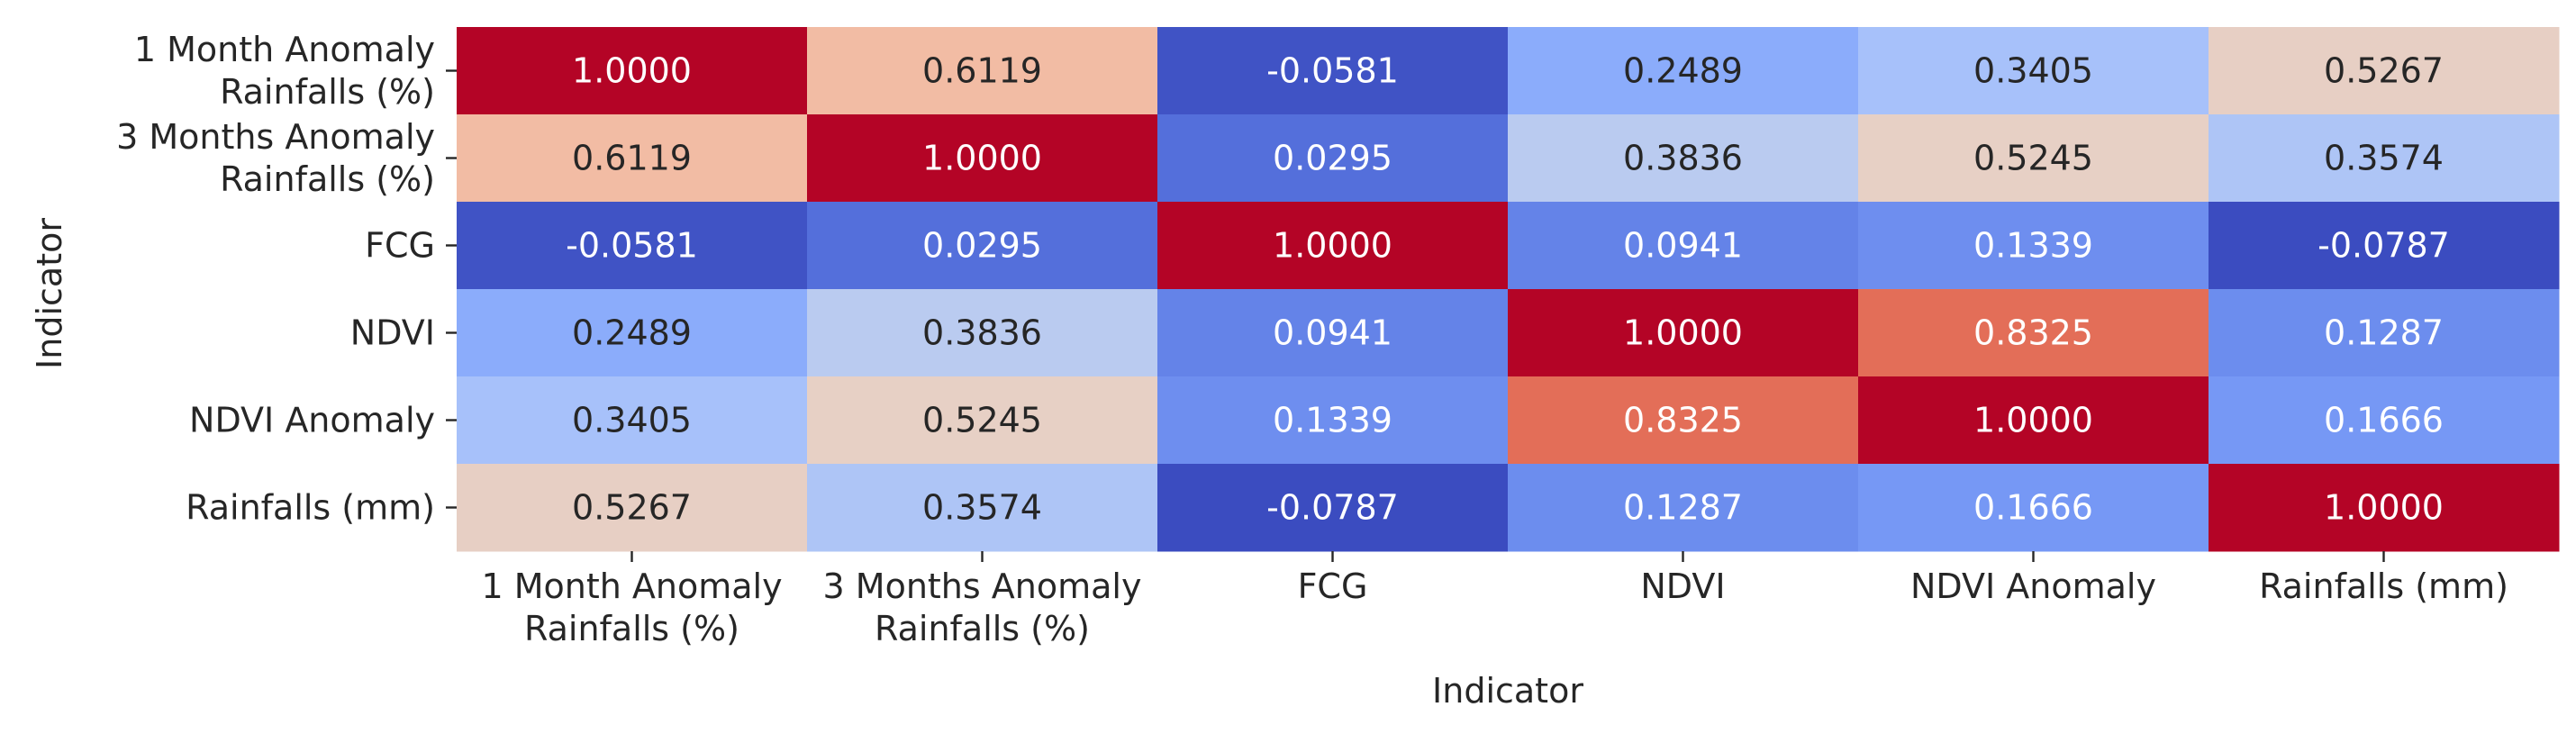  Describe the element at coordinates (284, 71) in the screenshot. I see `y-tick-label: 1 Month Anomaly Rainfalls (%)` at that location.